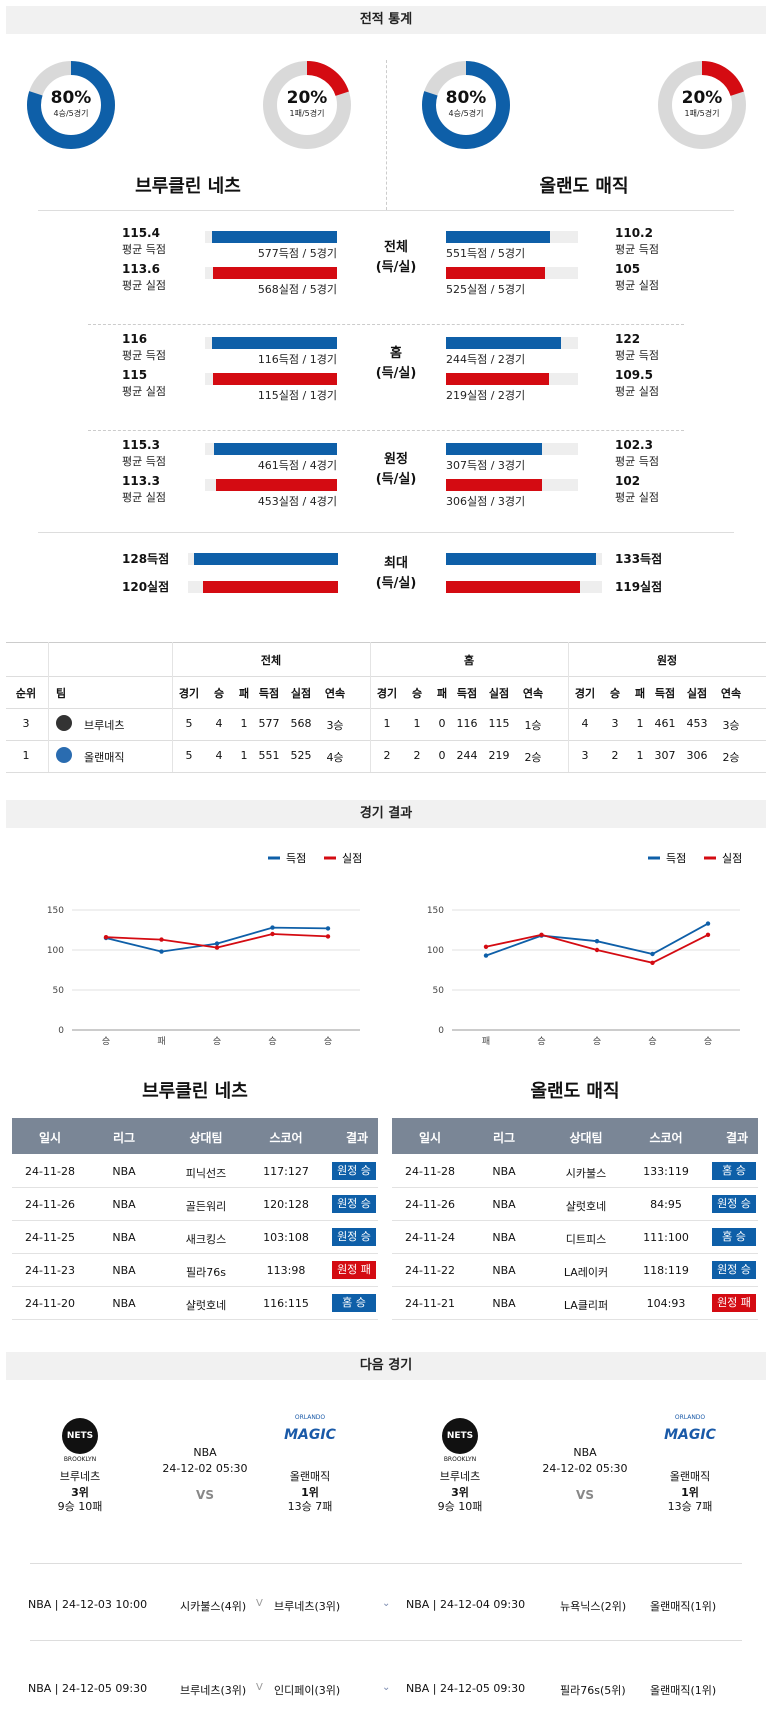 The image size is (772, 1712). I want to click on result-date-cell: 24-11-23, so click(50, 1270).